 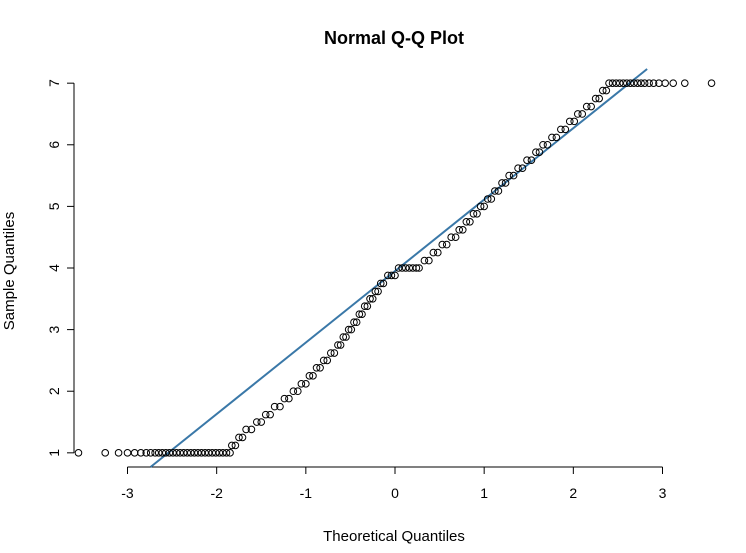 What do you see at coordinates (54, 83) in the screenshot?
I see `y-tick-label: 7` at bounding box center [54, 83].